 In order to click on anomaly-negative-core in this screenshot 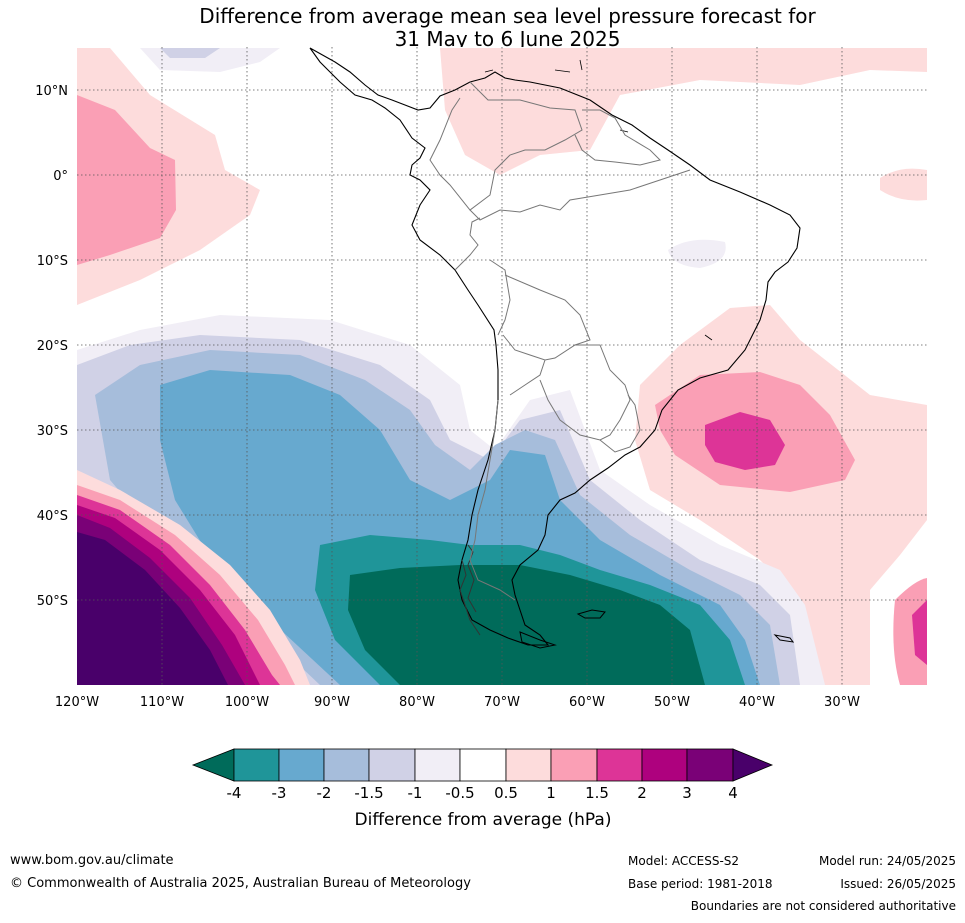, I will do `click(526, 625)`.